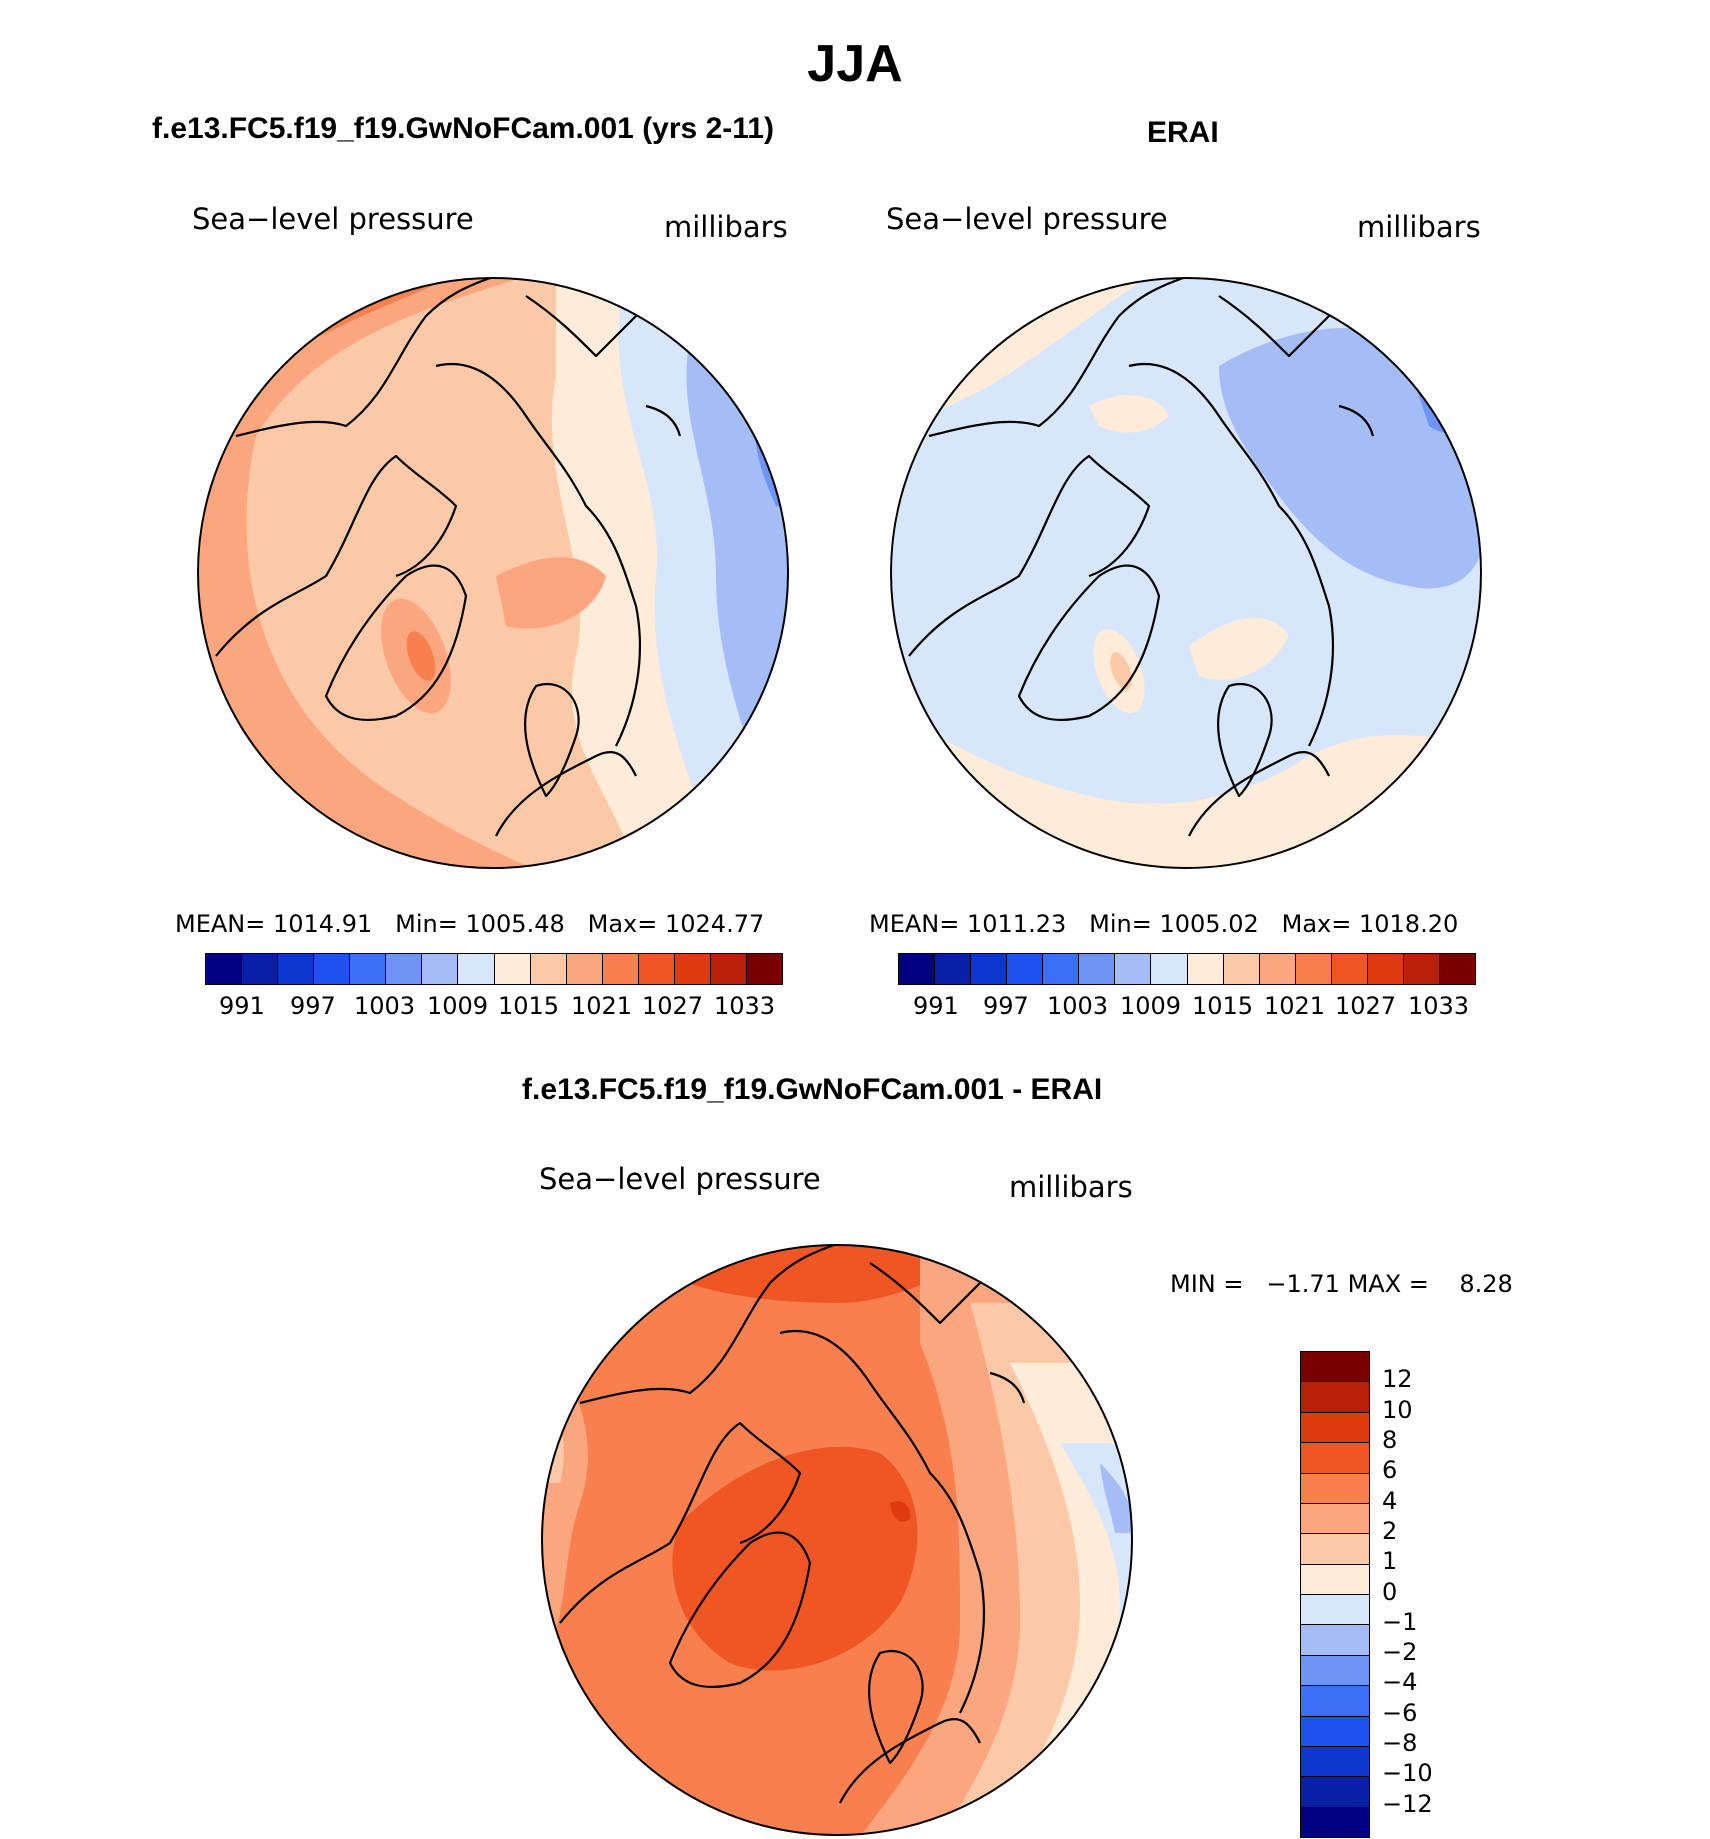 The height and width of the screenshot is (1839, 1710). I want to click on diff-colorbar-tick: −12, so click(1407, 1803).